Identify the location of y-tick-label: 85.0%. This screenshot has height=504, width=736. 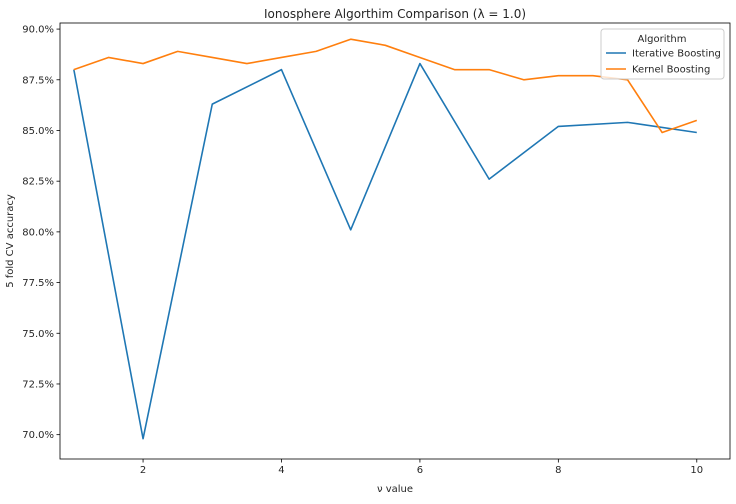
(38, 131).